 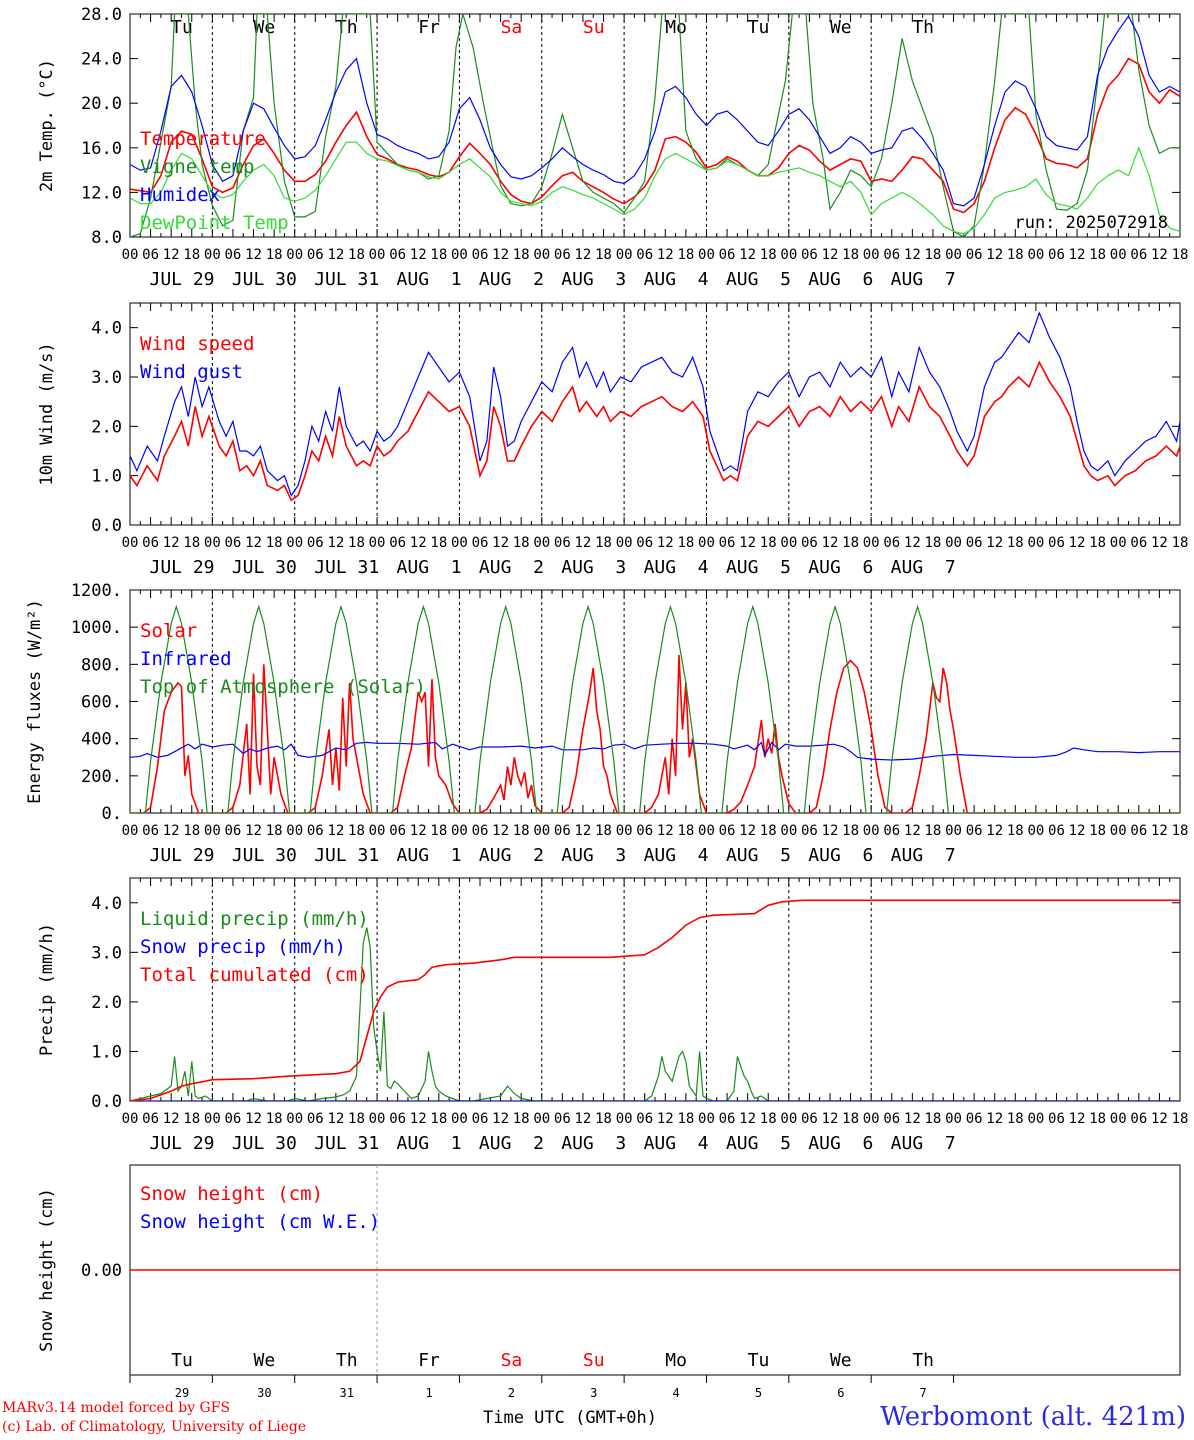 What do you see at coordinates (676, 567) in the screenshot?
I see `date-label: AUG 4` at bounding box center [676, 567].